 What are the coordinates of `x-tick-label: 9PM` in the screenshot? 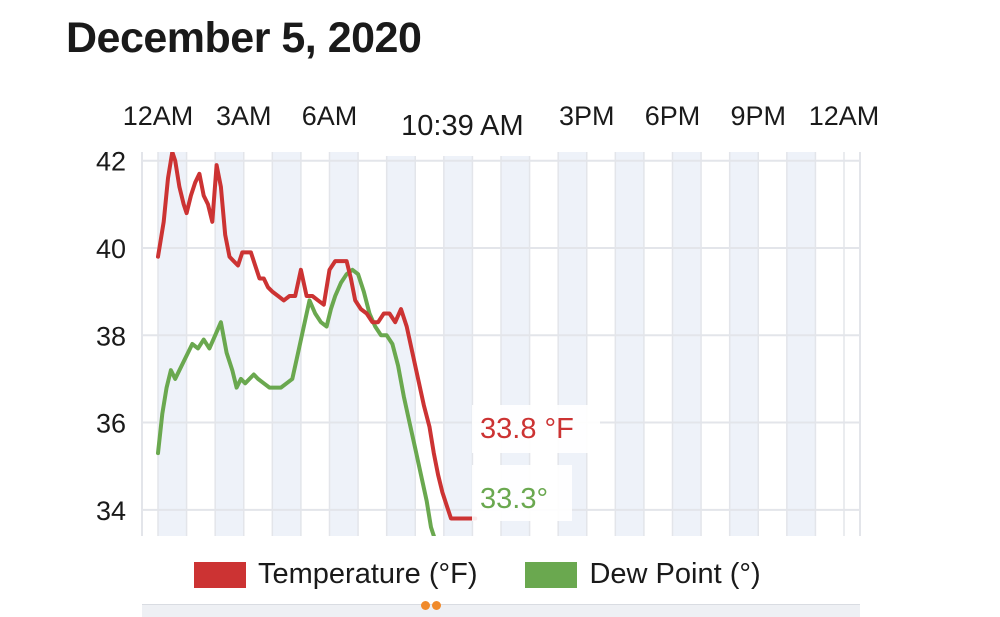 It's located at (758, 116).